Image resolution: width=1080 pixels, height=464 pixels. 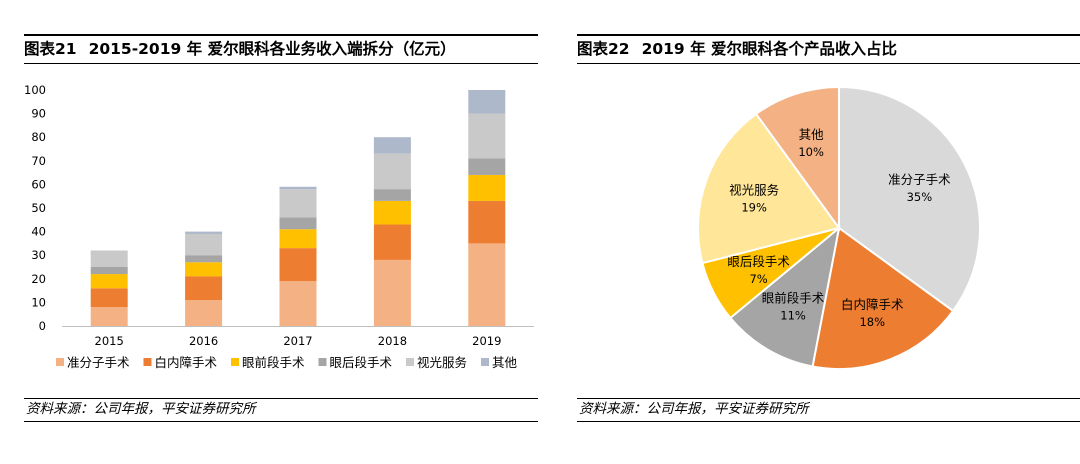 I want to click on figure-caption-right: 2019 年 爱尔眼科各个产品收入占比, so click(x=769, y=49).